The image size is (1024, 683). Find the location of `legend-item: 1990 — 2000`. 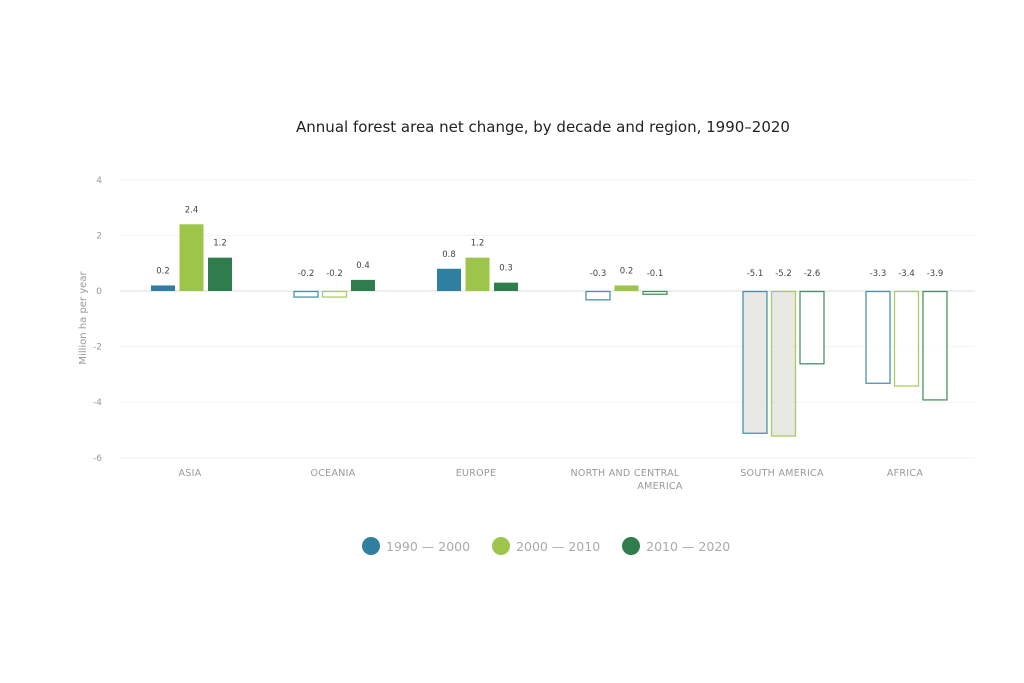

legend-item: 1990 — 2000 is located at coordinates (416, 546).